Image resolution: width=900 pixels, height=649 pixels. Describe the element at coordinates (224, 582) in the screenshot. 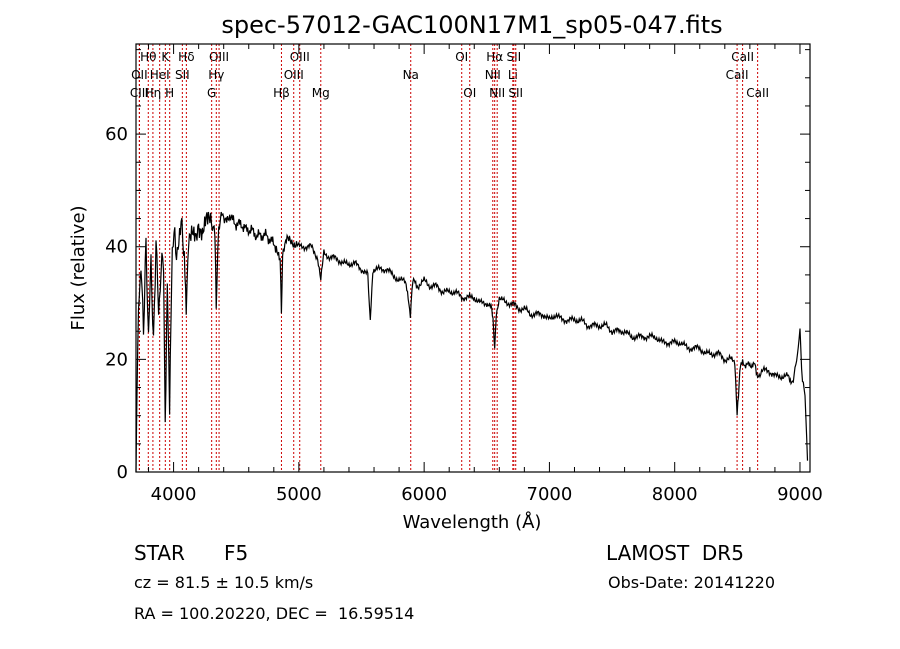

I see `redshift-readout: cz = 81.5 ± 10.5 km/s` at that location.